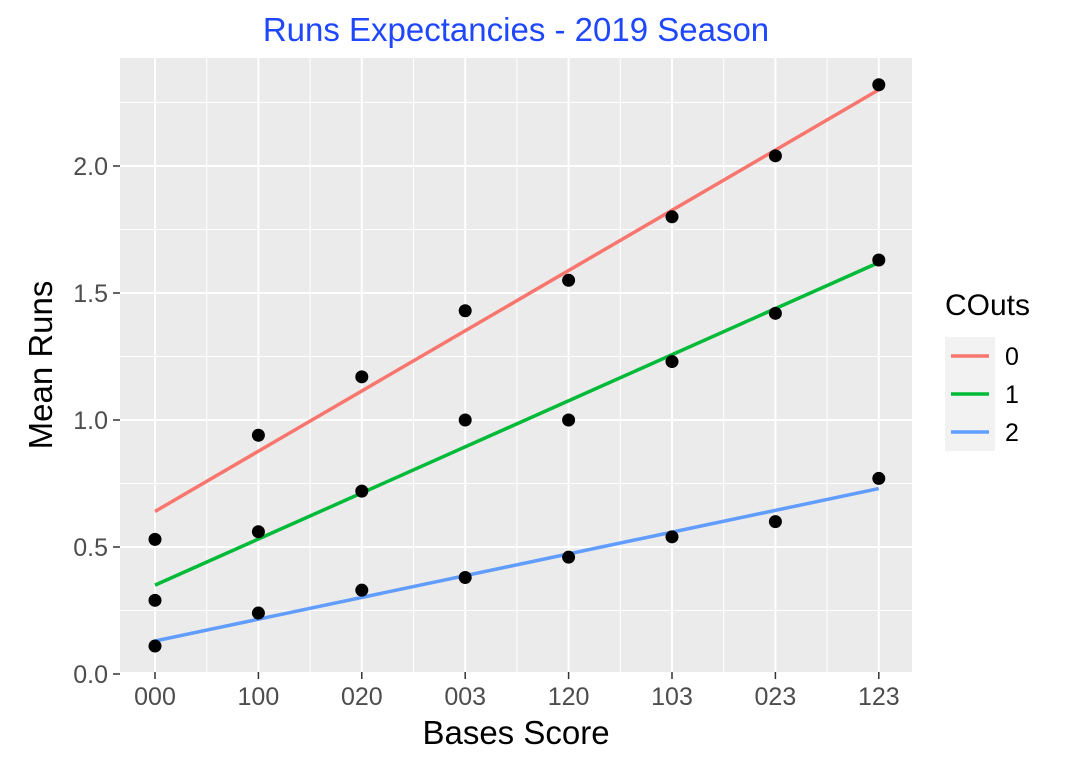 The height and width of the screenshot is (760, 1070). Describe the element at coordinates (259, 697) in the screenshot. I see `x-tick-label-1: 100` at that location.